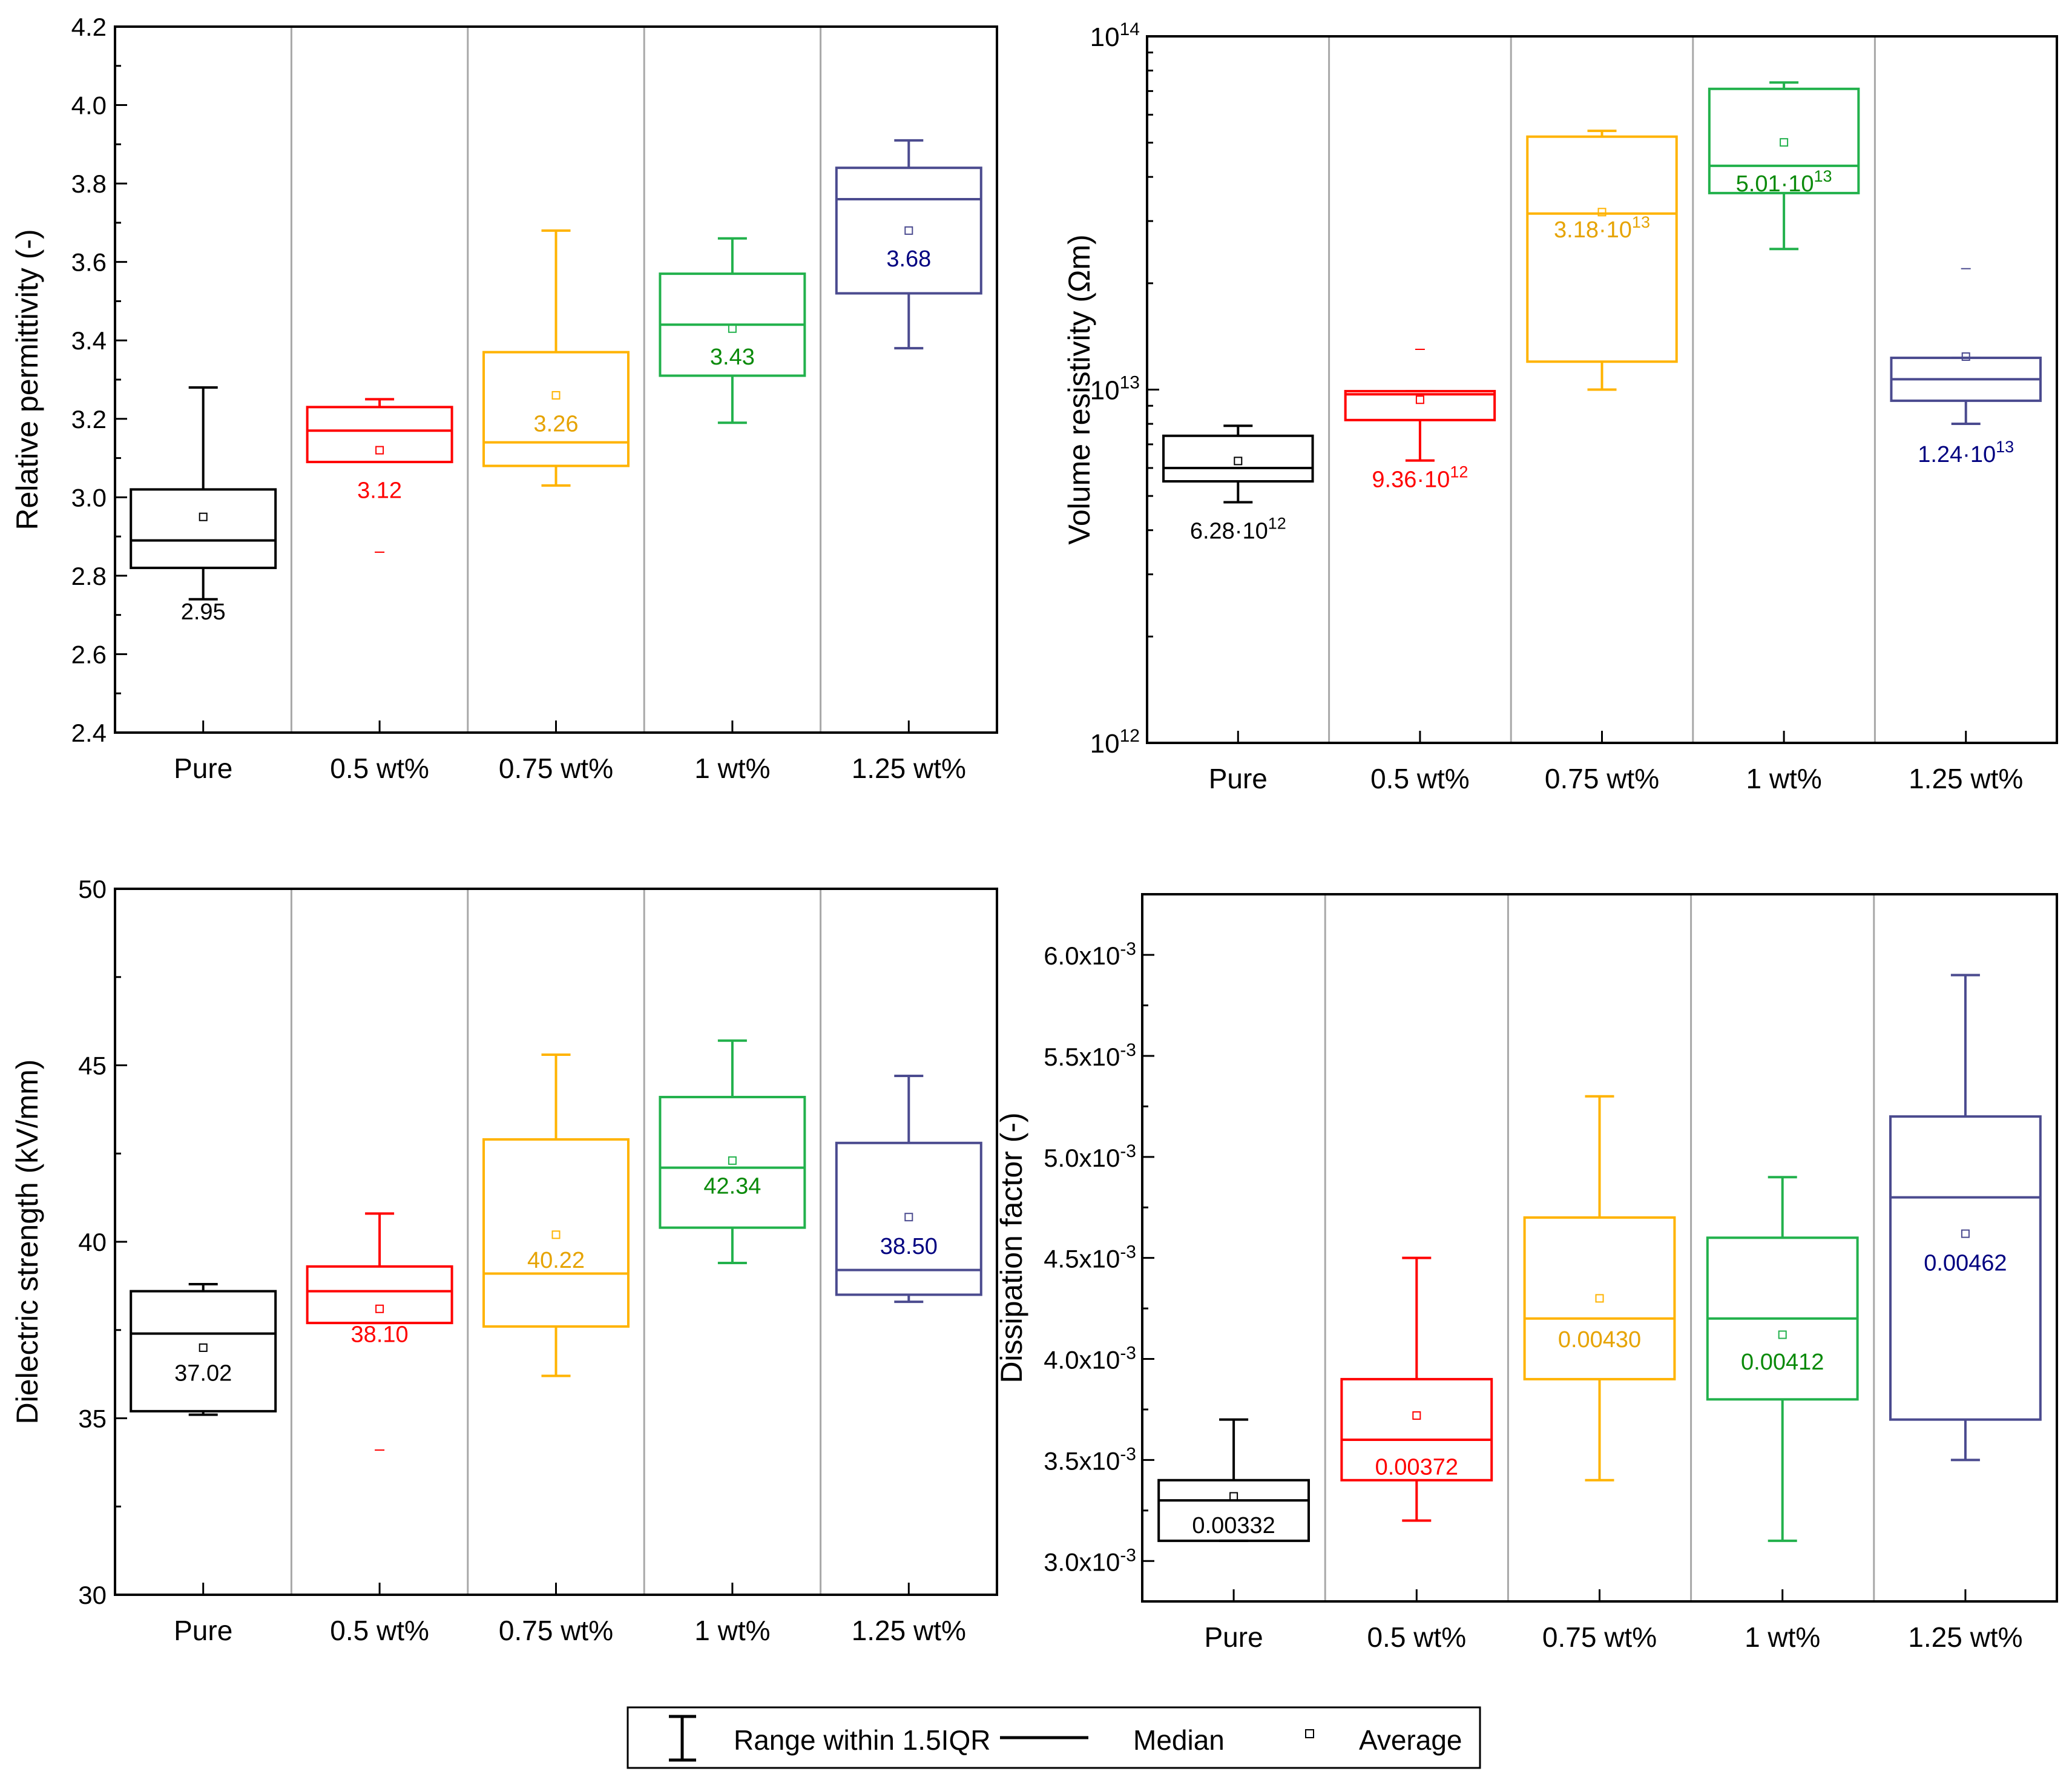 This screenshot has height=1777, width=2072. I want to click on y-tick-label: 40, so click(92, 1242).